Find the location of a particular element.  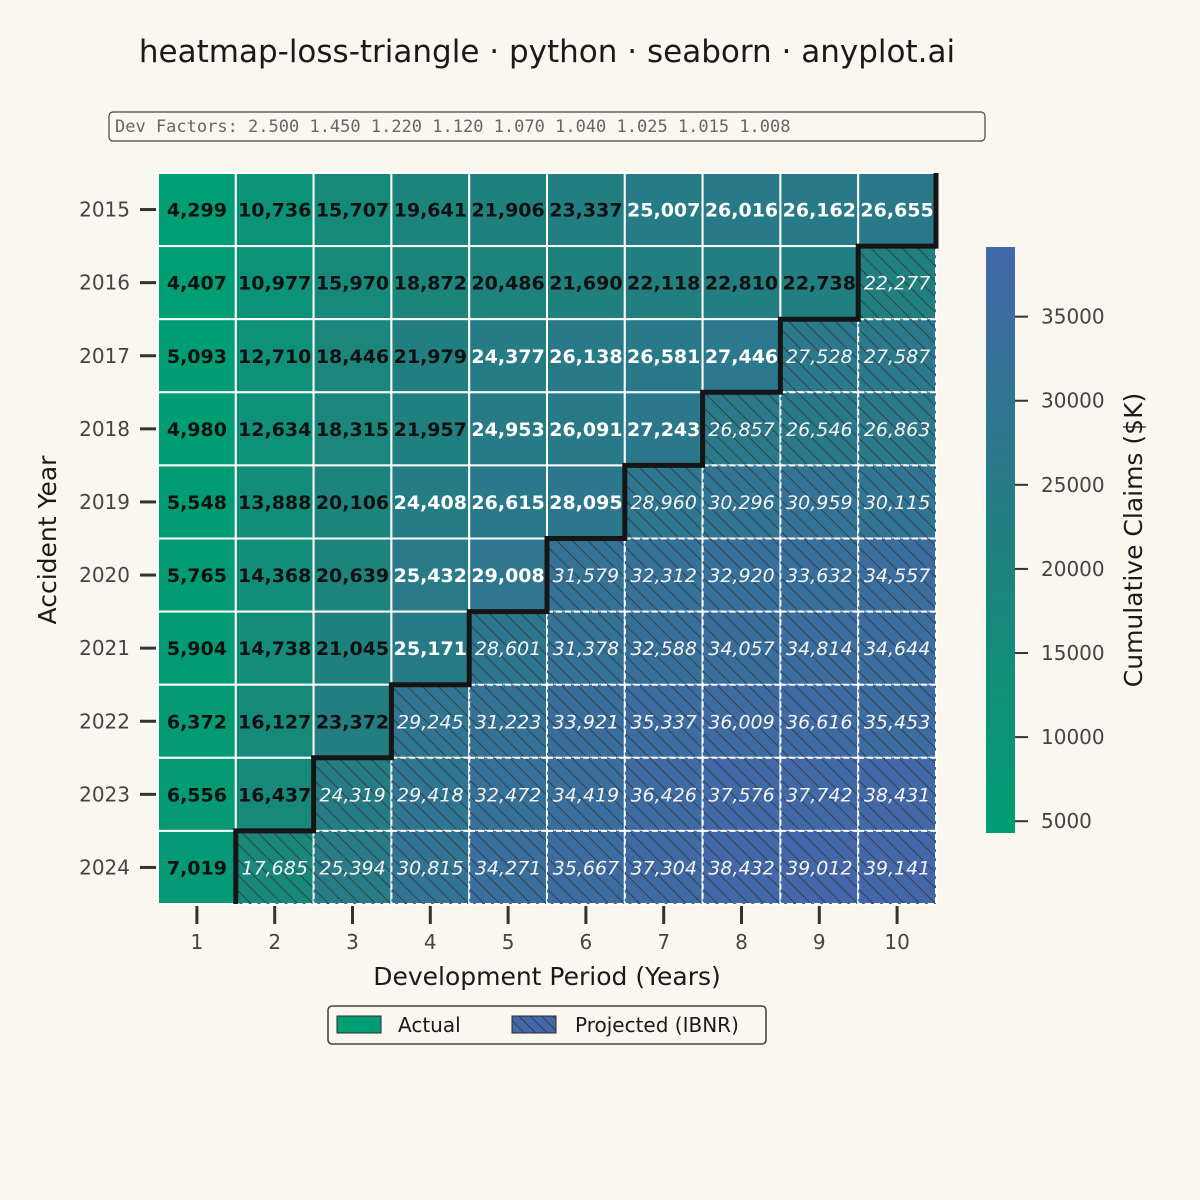

legend-label-actual: Actual is located at coordinates (429, 1025).